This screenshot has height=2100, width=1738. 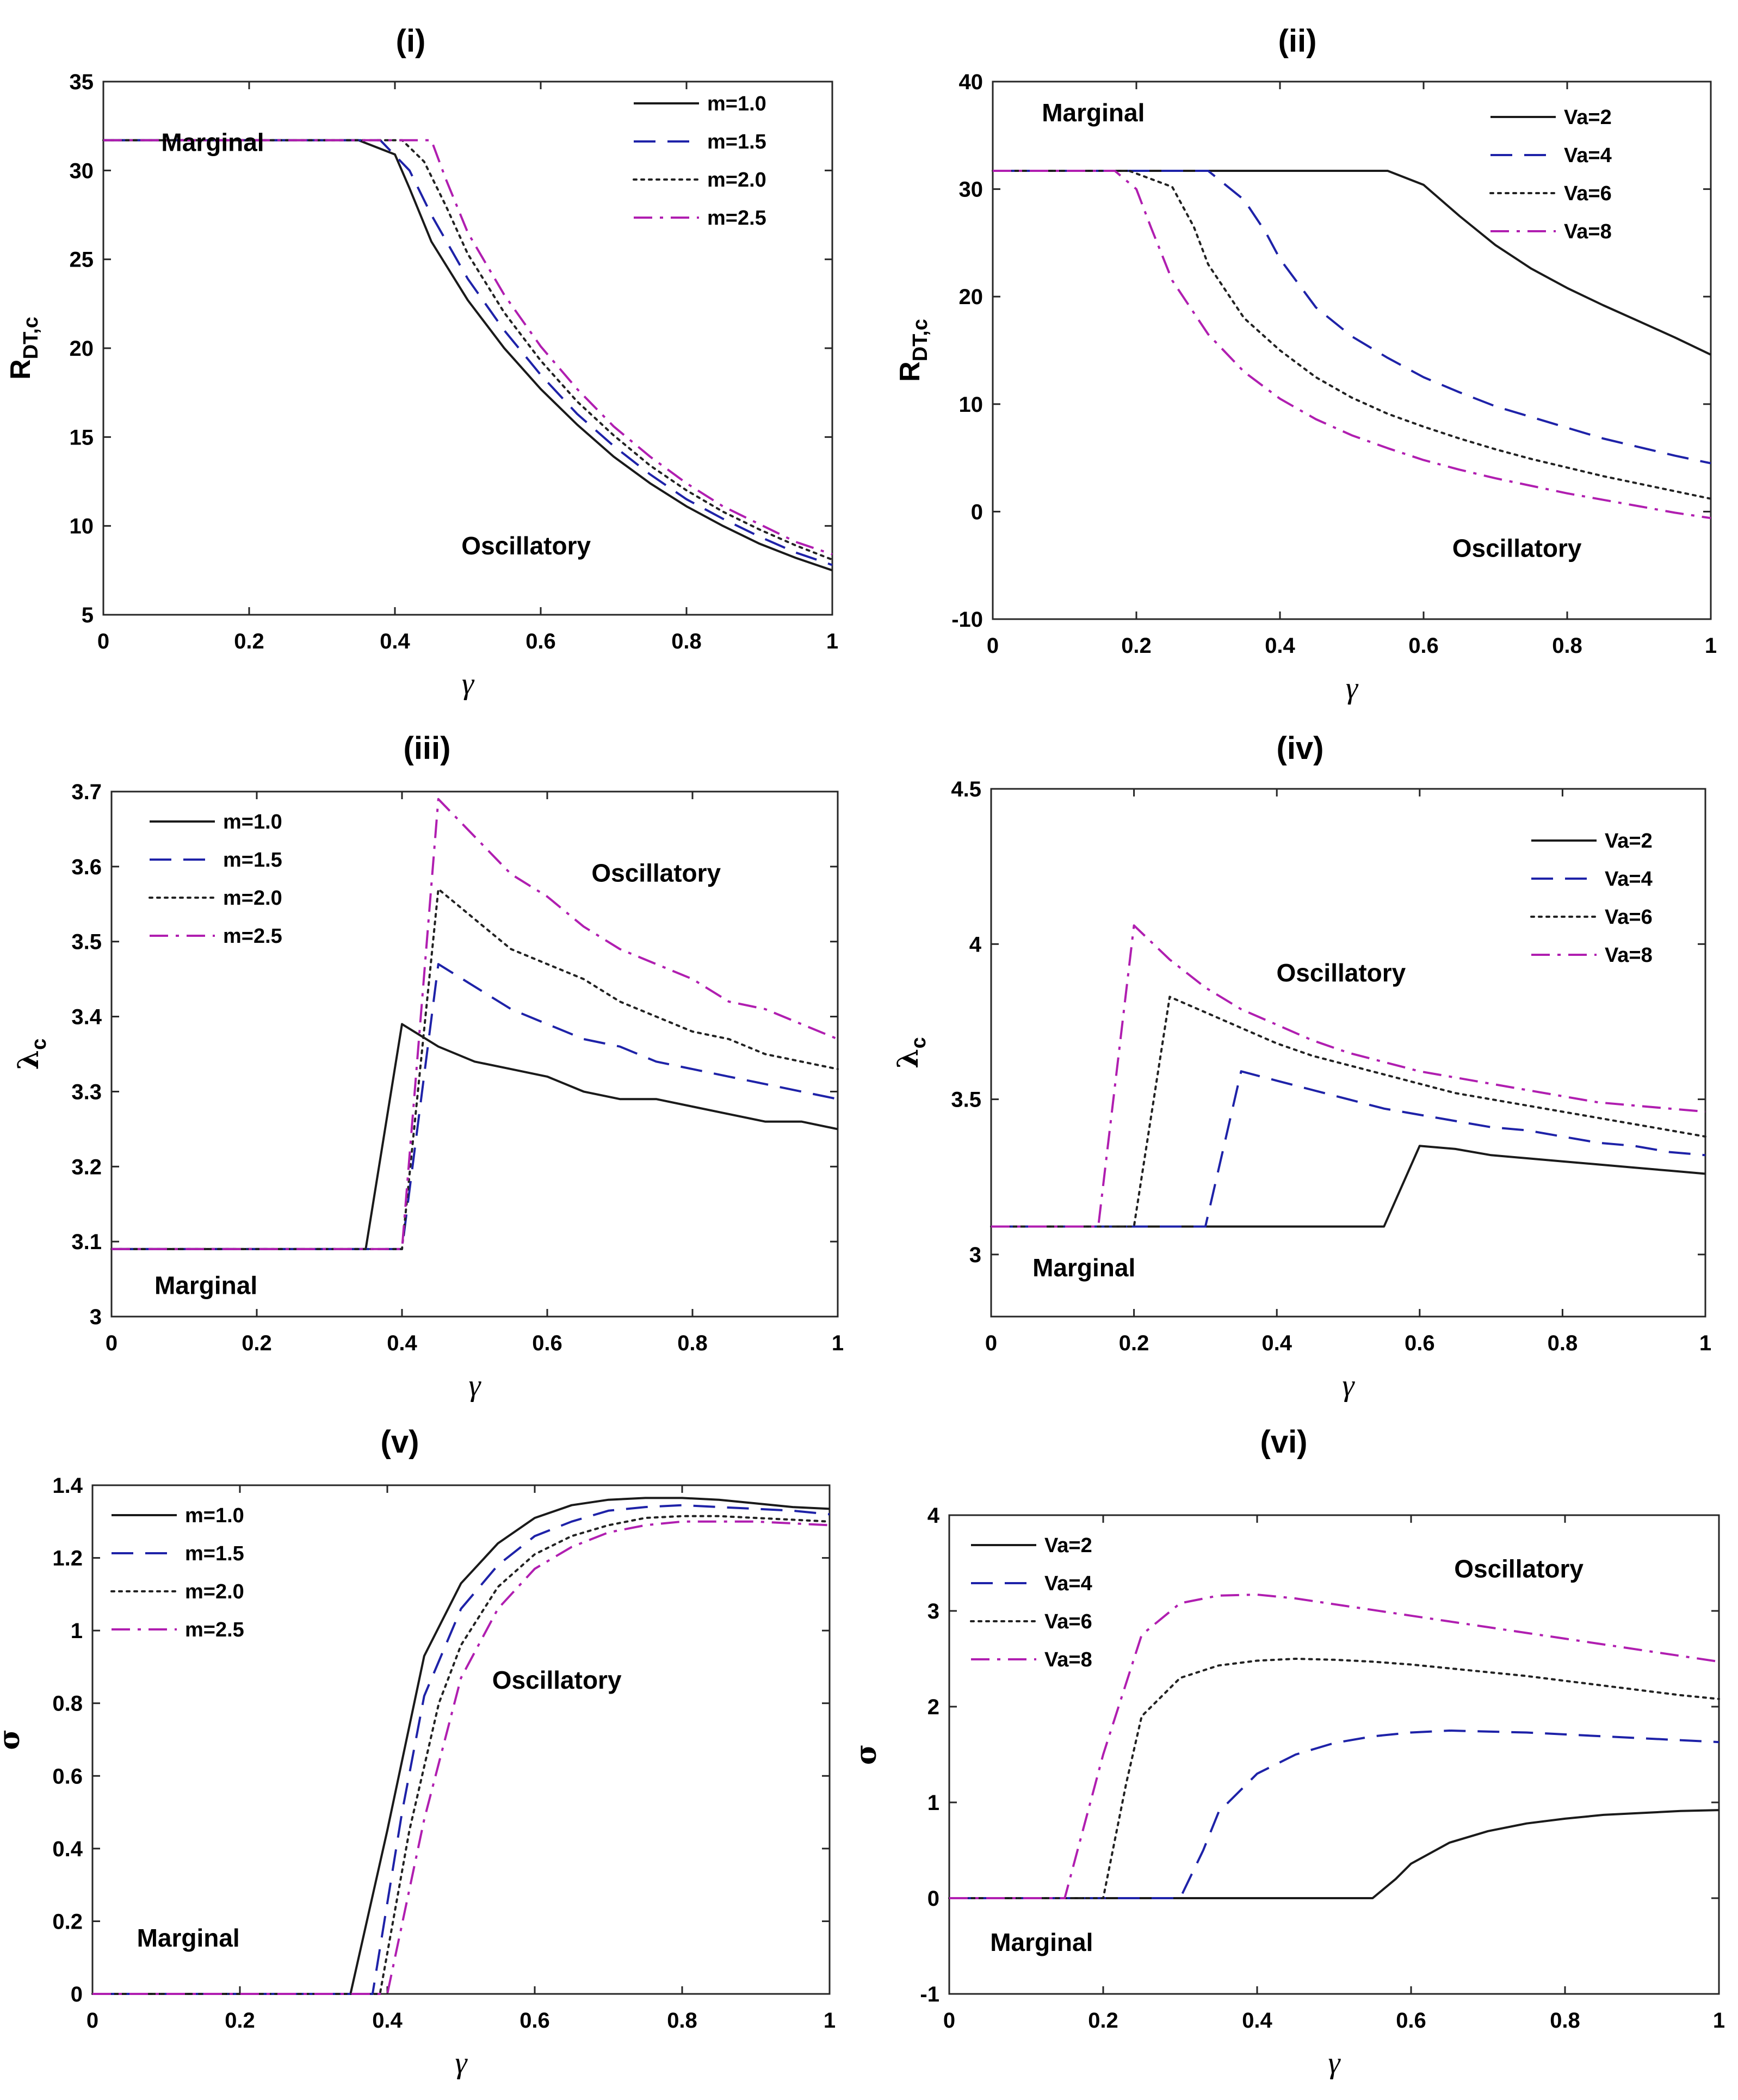 I want to click on y-tick-label: 2, so click(x=933, y=1707).